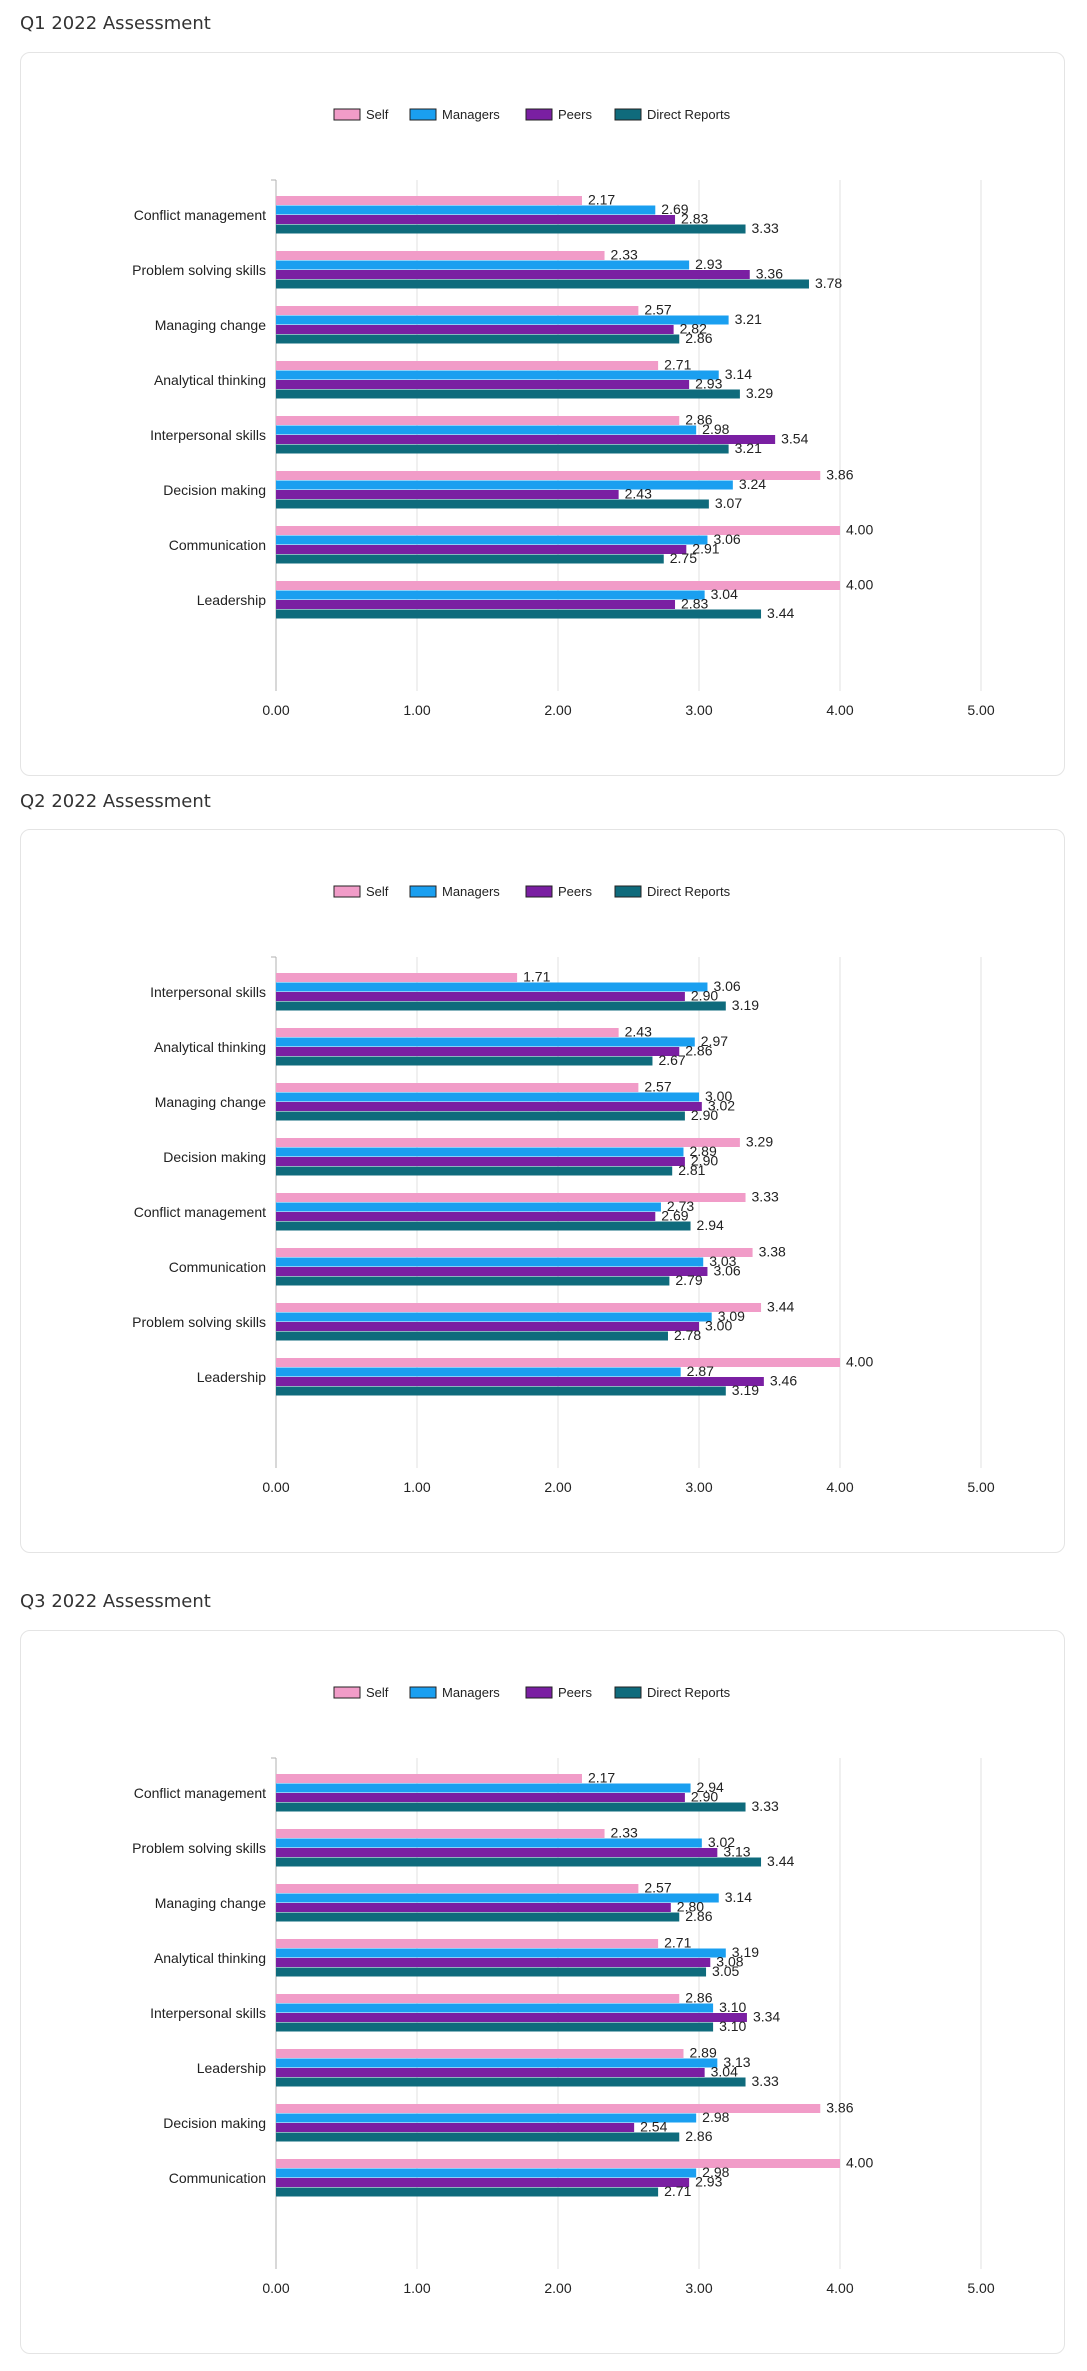 The height and width of the screenshot is (2371, 1087). What do you see at coordinates (728, 503) in the screenshot?
I see `data-label-direct-reports-decision-making: 3.07` at bounding box center [728, 503].